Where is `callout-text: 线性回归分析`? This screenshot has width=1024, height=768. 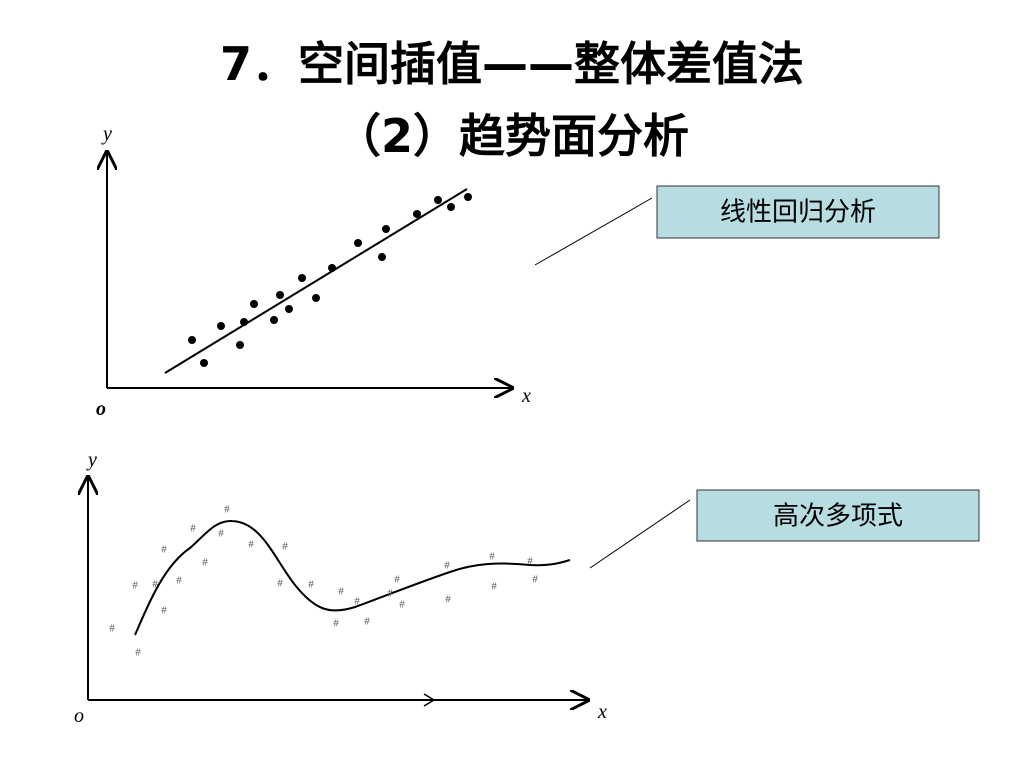
callout-text: 线性回归分析 is located at coordinates (798, 213).